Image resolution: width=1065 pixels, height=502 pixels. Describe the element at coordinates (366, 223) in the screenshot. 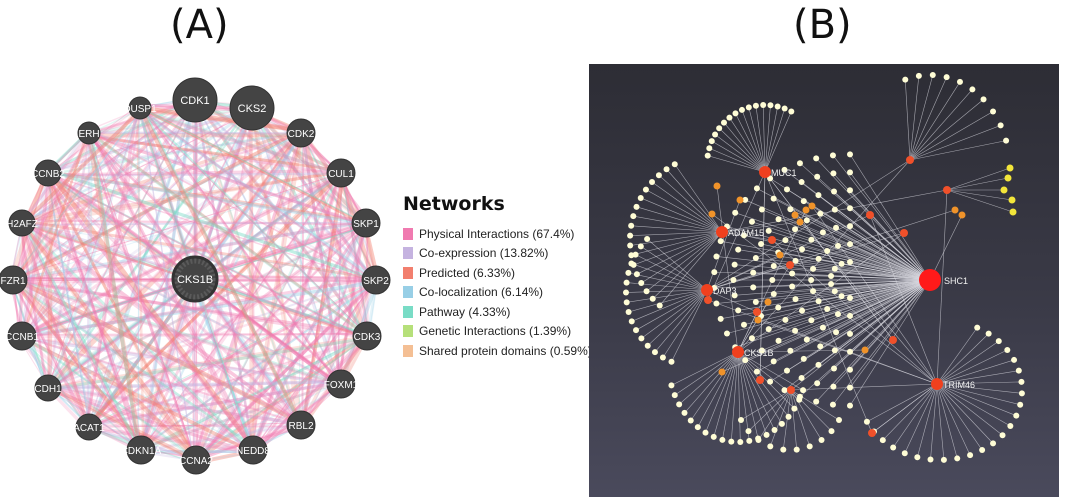

I see `gene-node: SKP1` at that location.